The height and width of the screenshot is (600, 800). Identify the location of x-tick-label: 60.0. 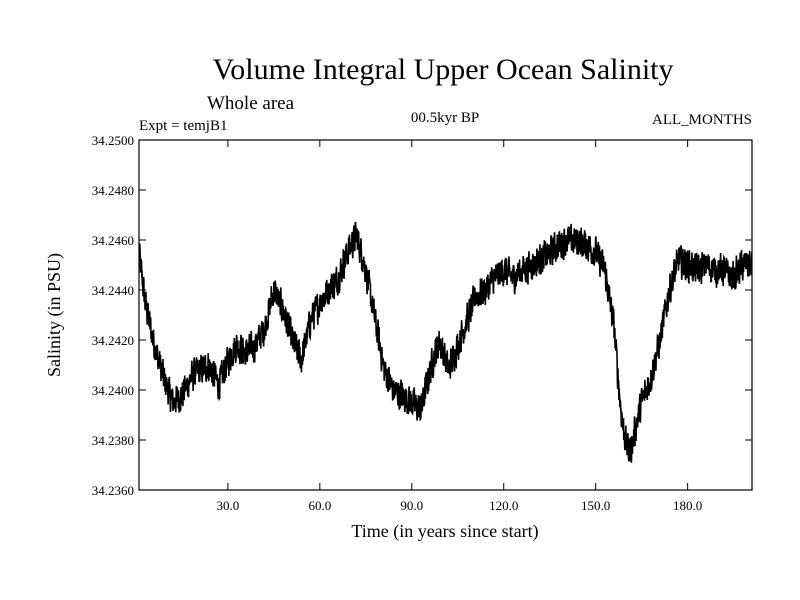
(319, 505).